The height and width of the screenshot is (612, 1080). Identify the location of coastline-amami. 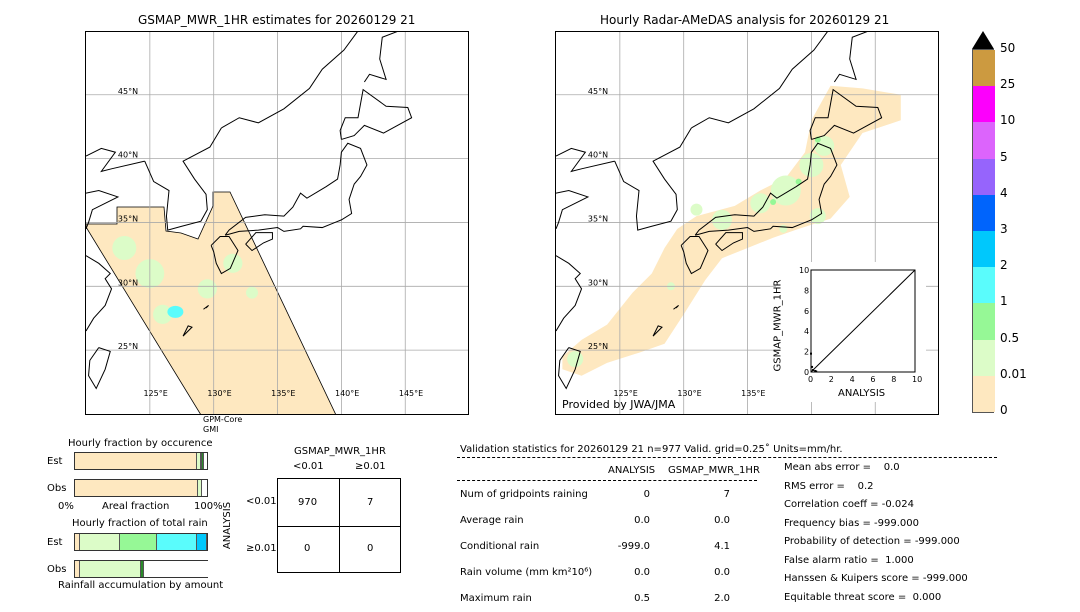
(206, 307).